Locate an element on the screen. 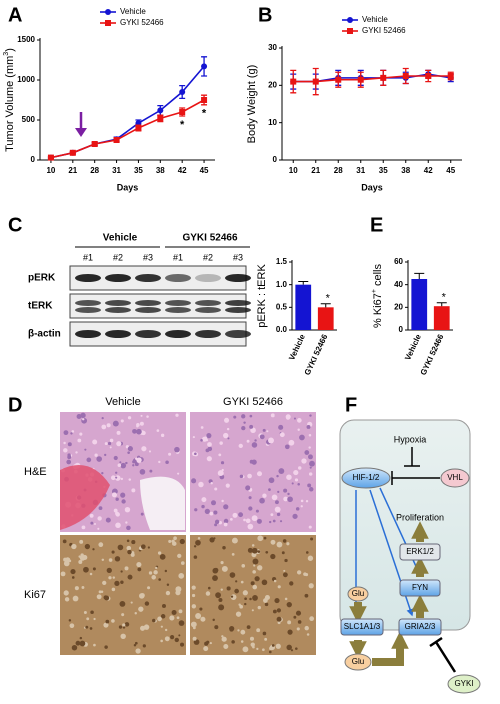  x-tick-label: 42 is located at coordinates (182, 170).